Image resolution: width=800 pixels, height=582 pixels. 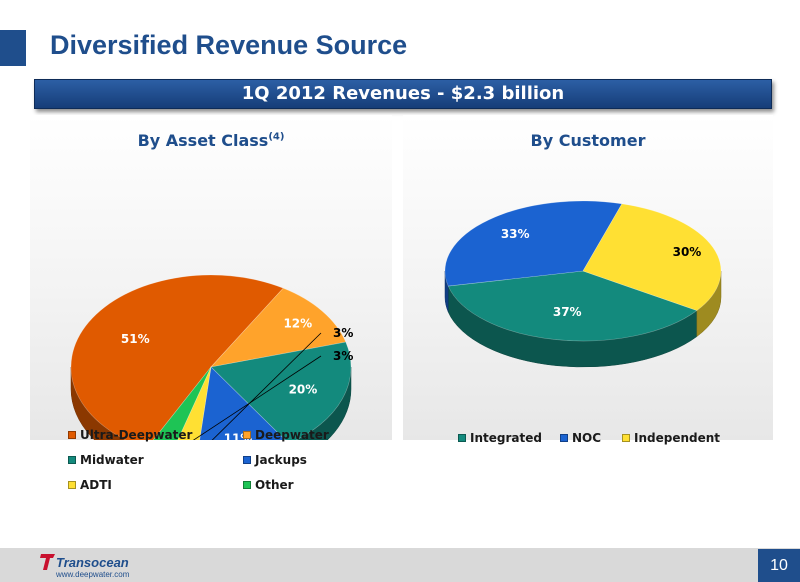 I want to click on legend-item-midwater: Midwater, so click(x=106, y=460).